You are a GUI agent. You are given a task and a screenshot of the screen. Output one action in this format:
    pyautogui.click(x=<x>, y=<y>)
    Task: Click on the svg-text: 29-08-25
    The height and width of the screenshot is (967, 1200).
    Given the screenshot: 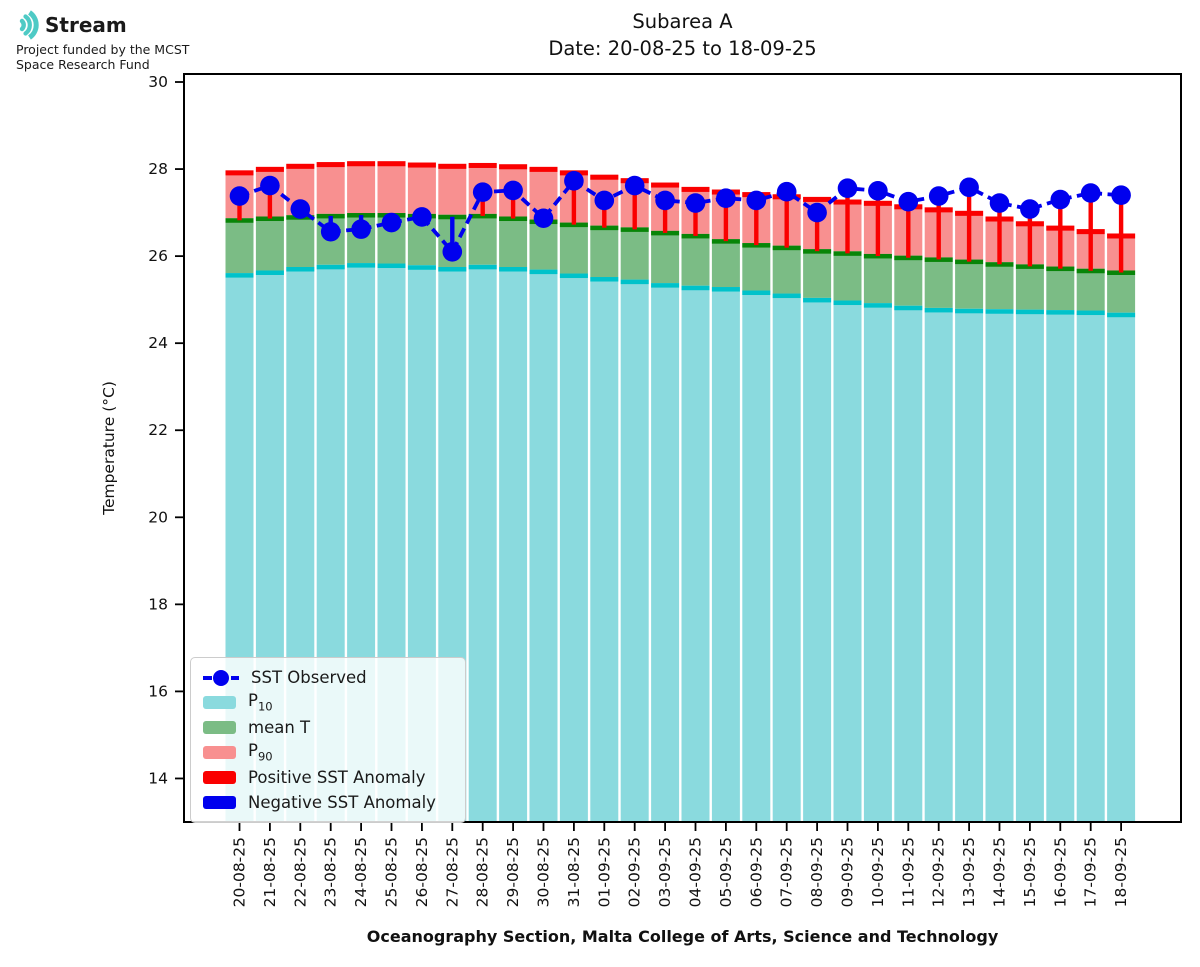 What is the action you would take?
    pyautogui.click(x=513, y=872)
    